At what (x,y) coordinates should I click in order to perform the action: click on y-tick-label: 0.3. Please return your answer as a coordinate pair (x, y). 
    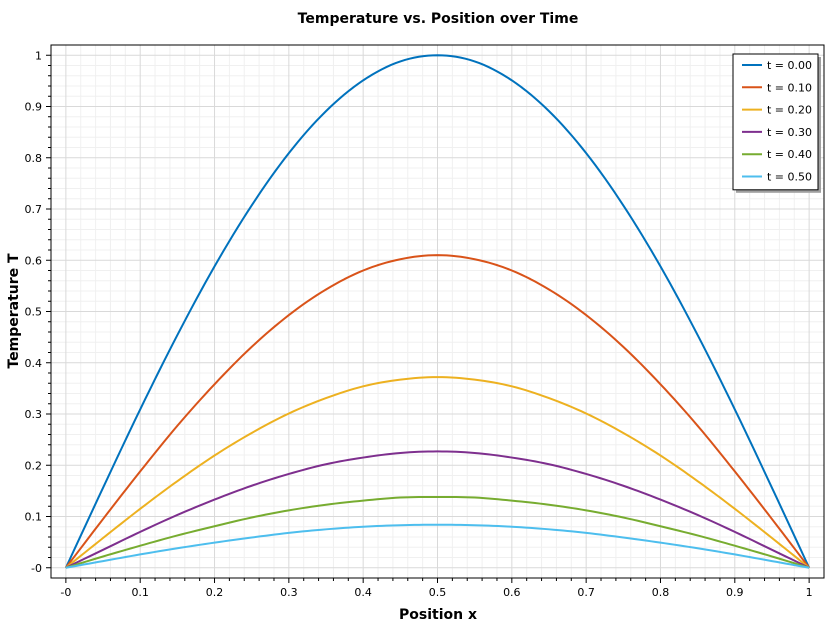
    Looking at the image, I should click on (34, 414).